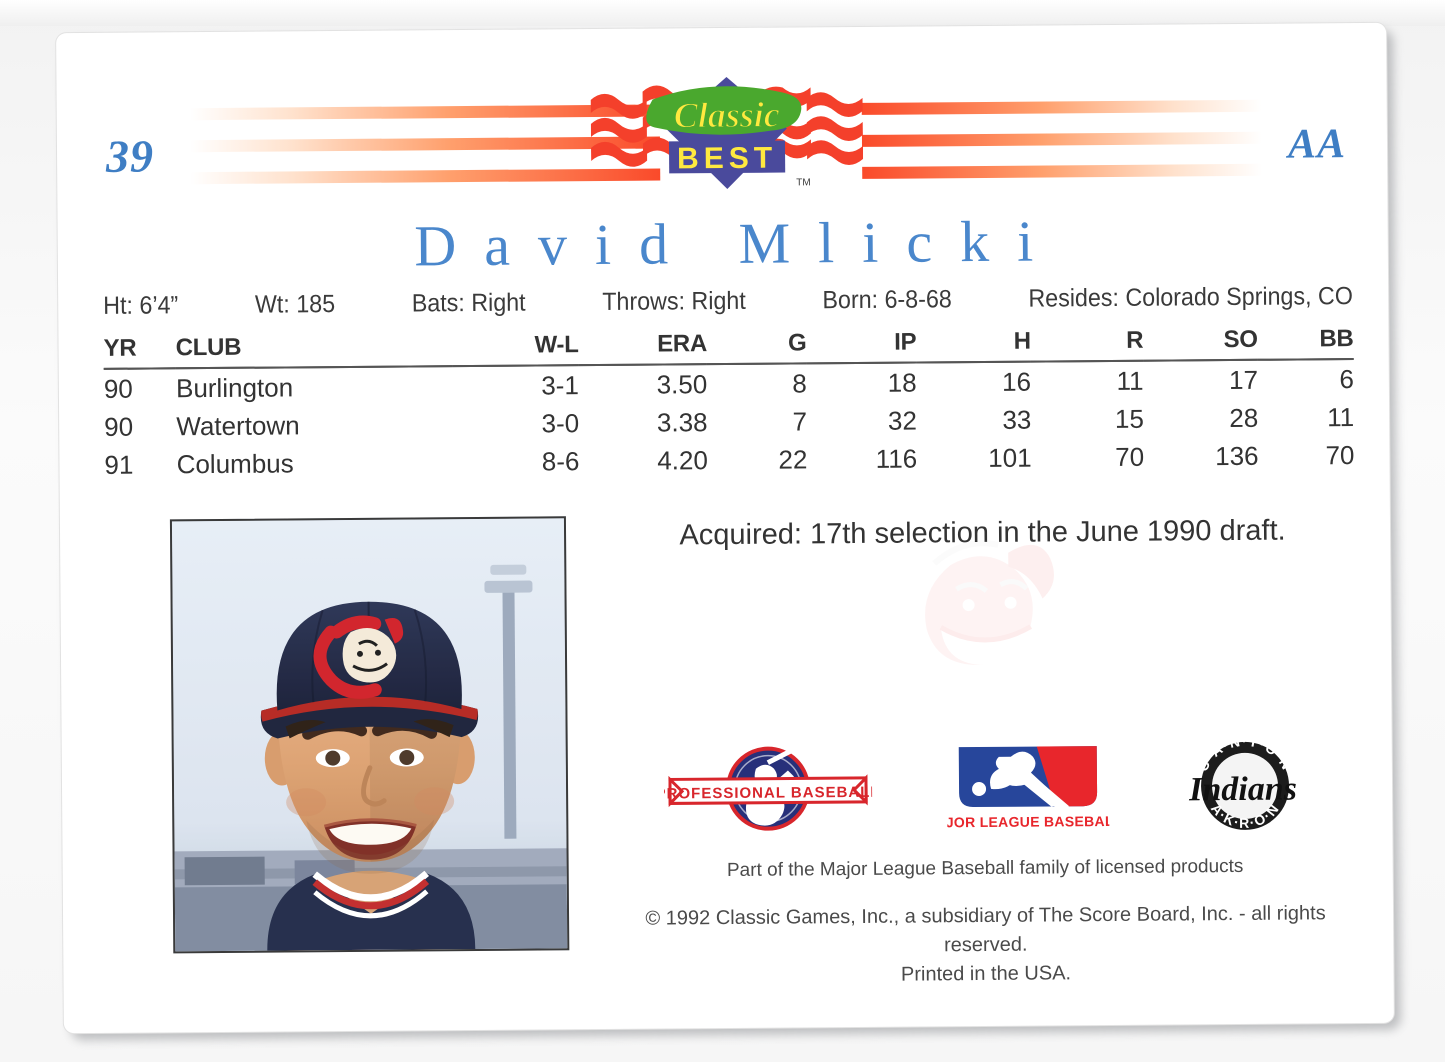  I want to click on cell-yr: 91, so click(119, 464).